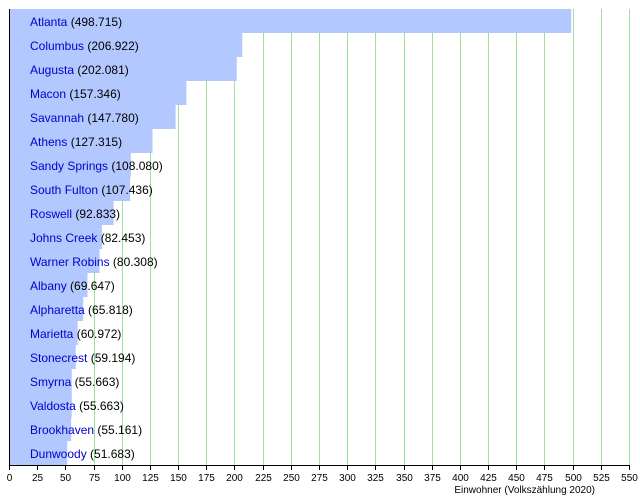 The width and height of the screenshot is (640, 500). Describe the element at coordinates (58, 454) in the screenshot. I see `city-name: Dunwoody` at that location.